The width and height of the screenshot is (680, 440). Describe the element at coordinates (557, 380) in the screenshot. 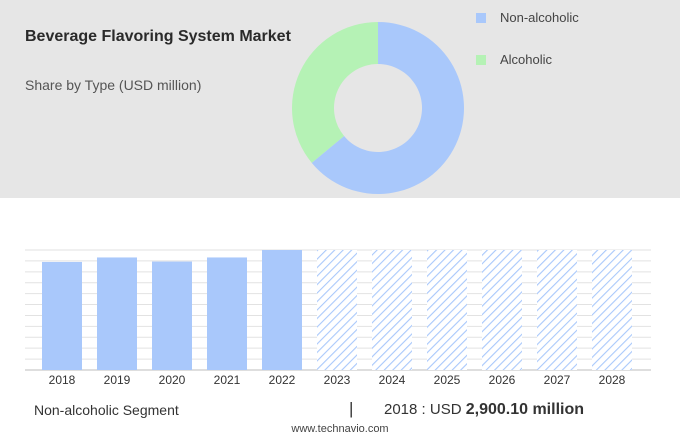

I see `x-tick-label: 2027` at that location.